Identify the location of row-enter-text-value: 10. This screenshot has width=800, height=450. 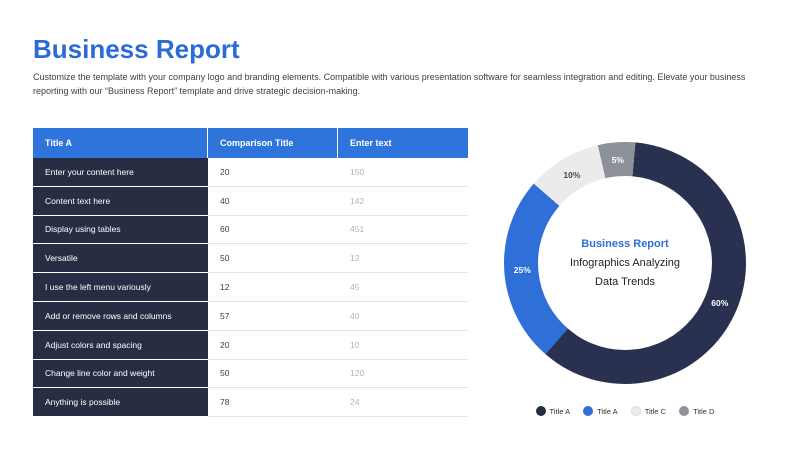
(403, 345).